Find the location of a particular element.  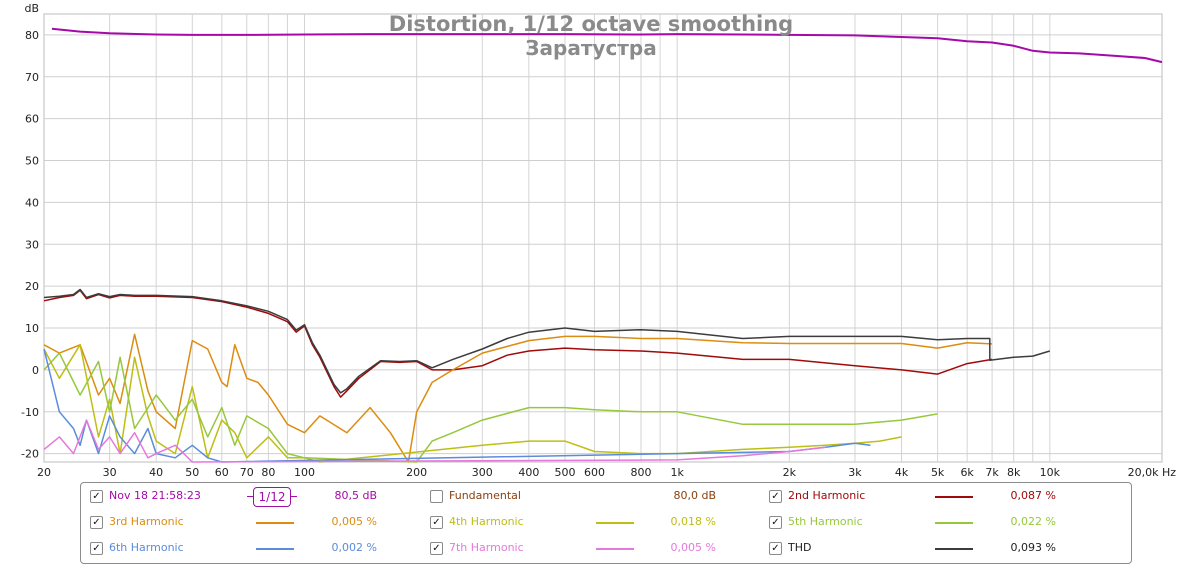

2nd-harmonic-checkbox: ✓ is located at coordinates (775, 496).